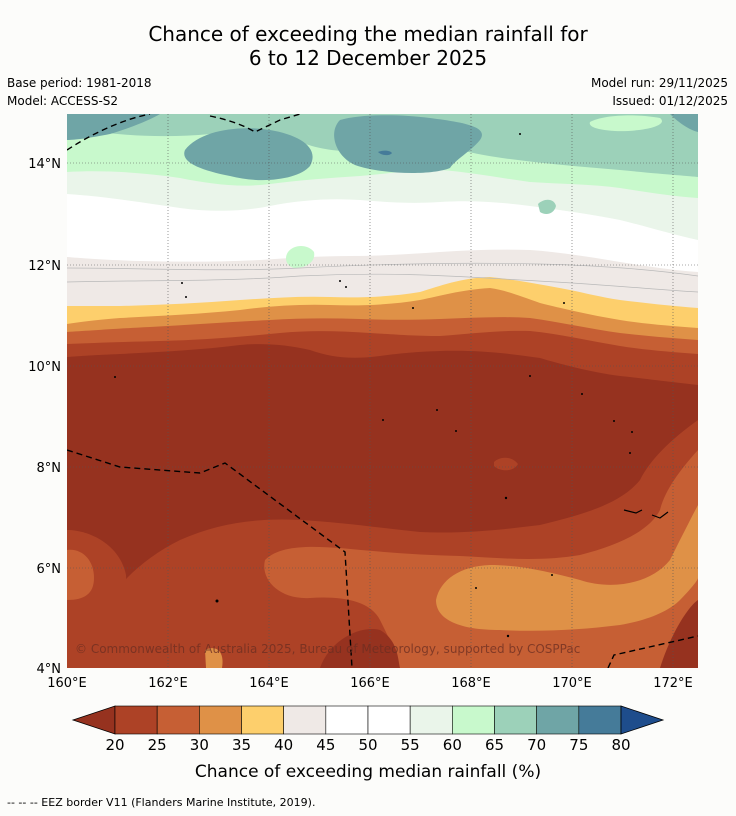 Image resolution: width=736 pixels, height=816 pixels. I want to click on meta-right: Model run: 29/11/2025 Issued: 01/12/2025, so click(659, 92).